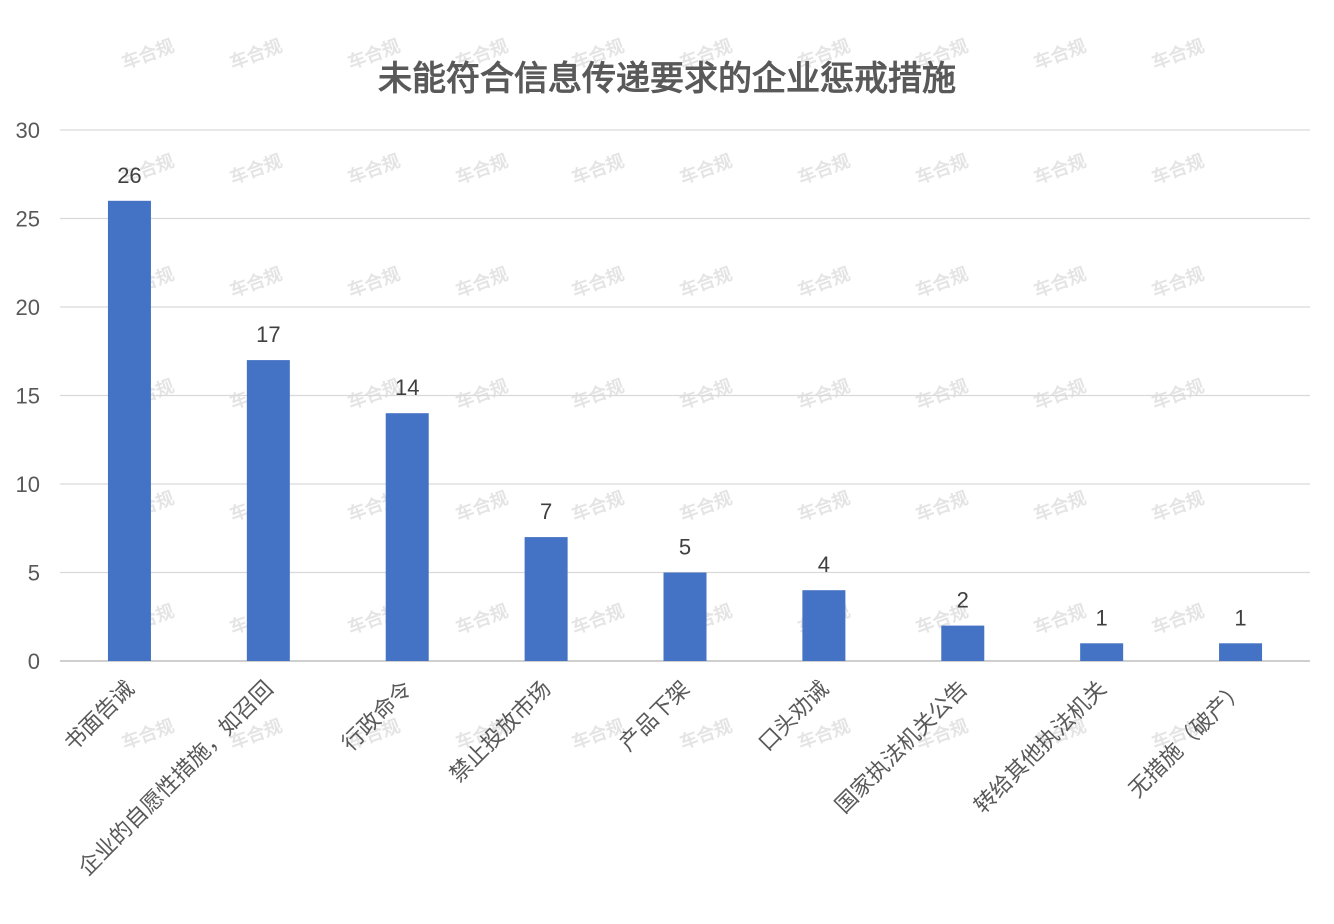  What do you see at coordinates (129, 175) in the screenshot?
I see `data-label: 26` at bounding box center [129, 175].